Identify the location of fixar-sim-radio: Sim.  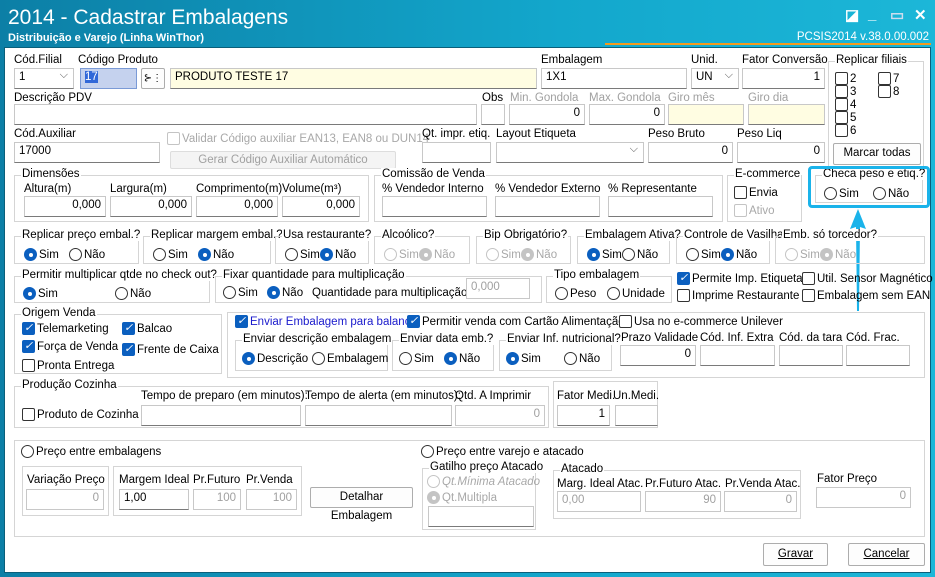
(240, 292).